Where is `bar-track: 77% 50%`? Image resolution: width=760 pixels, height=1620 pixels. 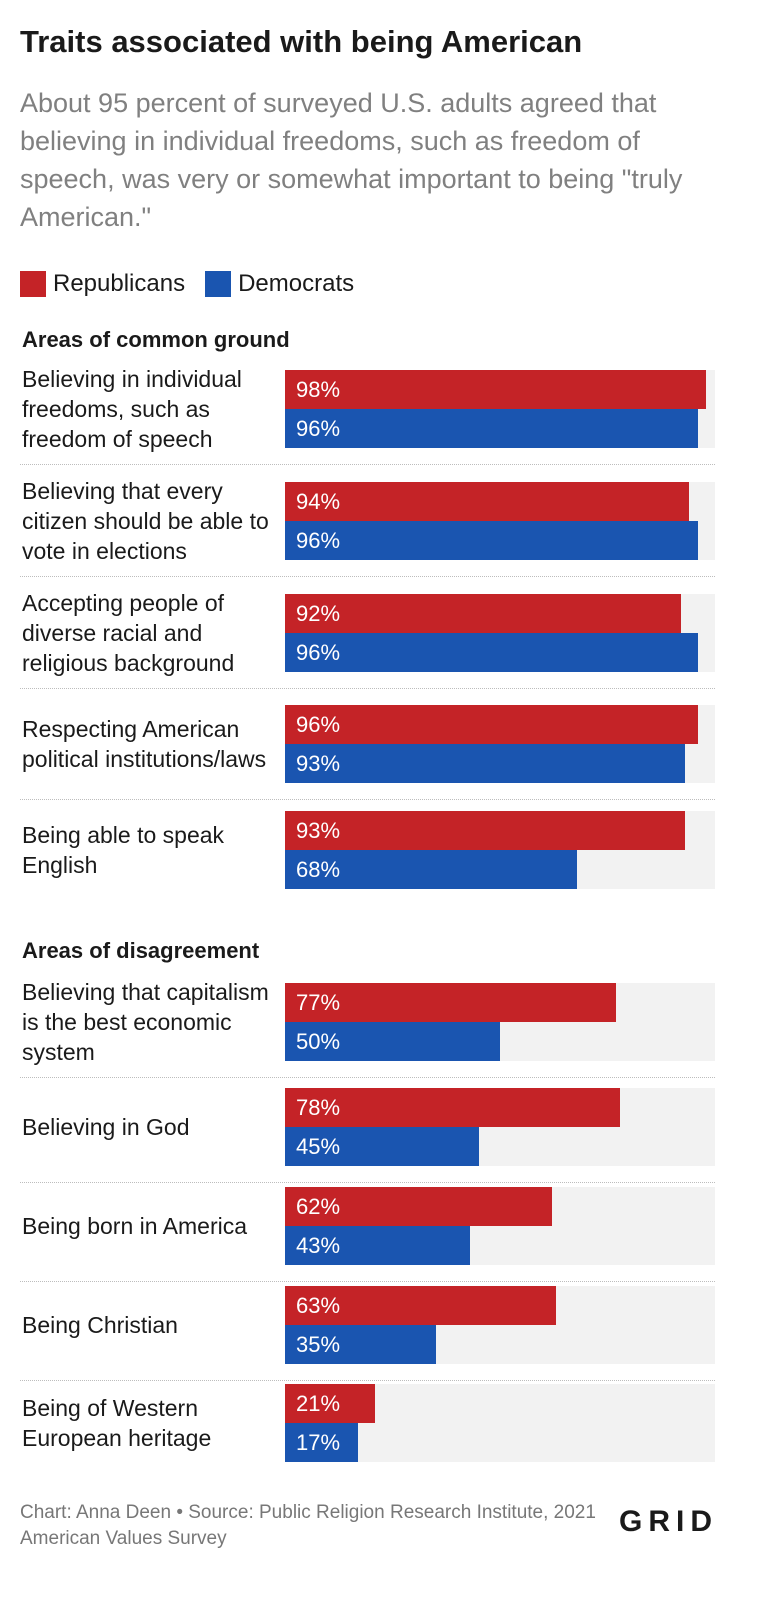 bar-track: 77% 50% is located at coordinates (500, 1022).